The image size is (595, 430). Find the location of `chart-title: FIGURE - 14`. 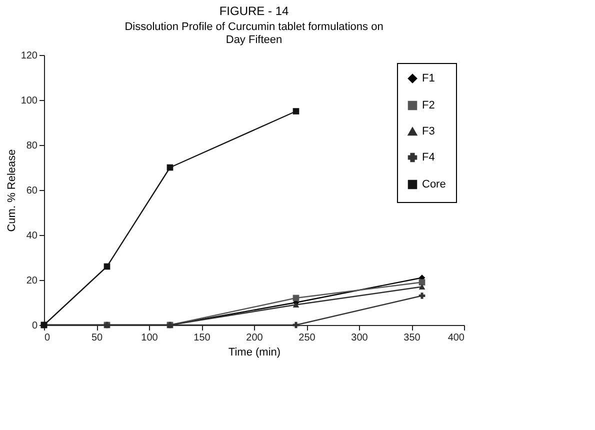

chart-title: FIGURE - 14 is located at coordinates (254, 11).